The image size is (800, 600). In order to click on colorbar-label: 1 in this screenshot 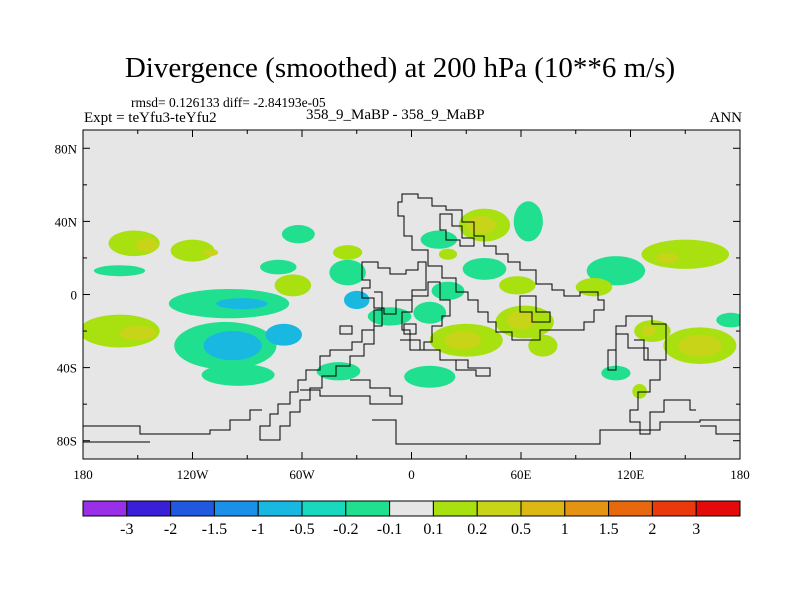, I will do `click(565, 529)`.